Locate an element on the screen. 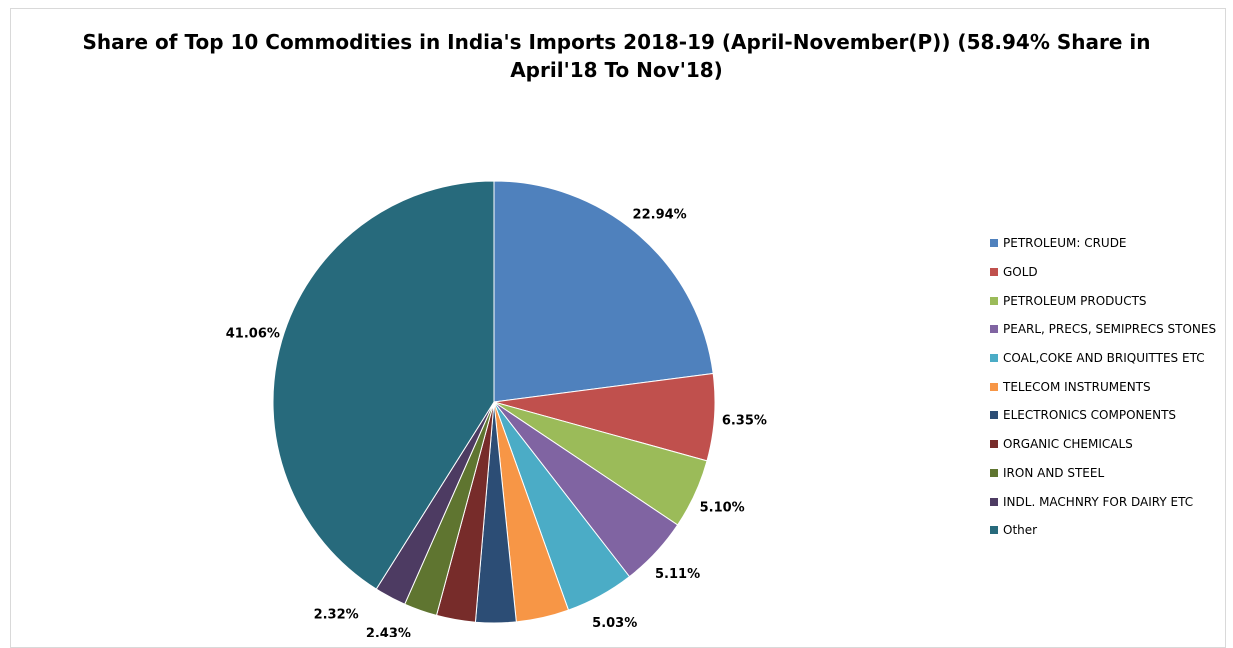 The width and height of the screenshot is (1233, 648). legend-item-0: PETROLEUM: CRUDE is located at coordinates (1103, 243).